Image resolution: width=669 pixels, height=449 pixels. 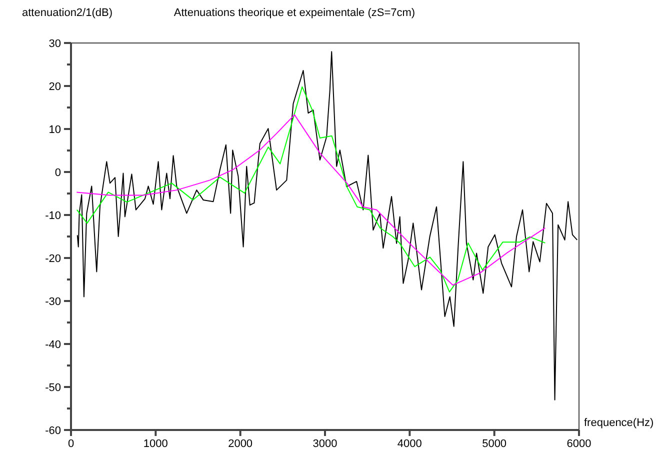 What do you see at coordinates (494, 443) in the screenshot?
I see `x-tick-label: 5000` at bounding box center [494, 443].